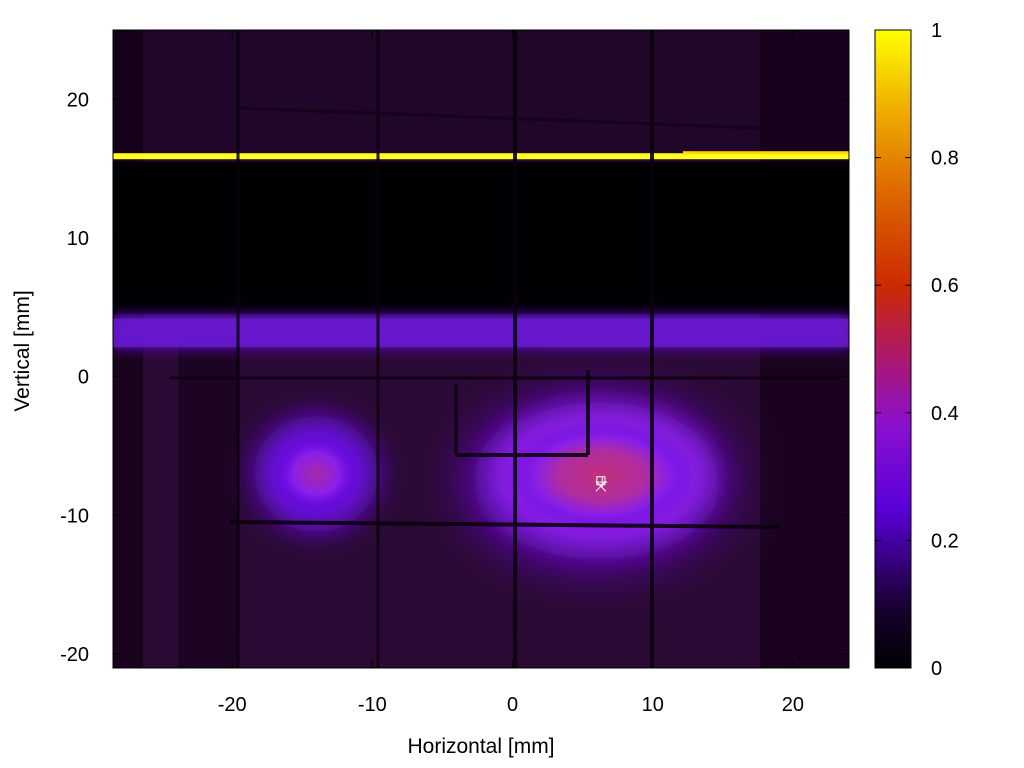 This screenshot has width=1024, height=768. Describe the element at coordinates (481, 332) in the screenshot. I see `horizontal-band-core` at that location.